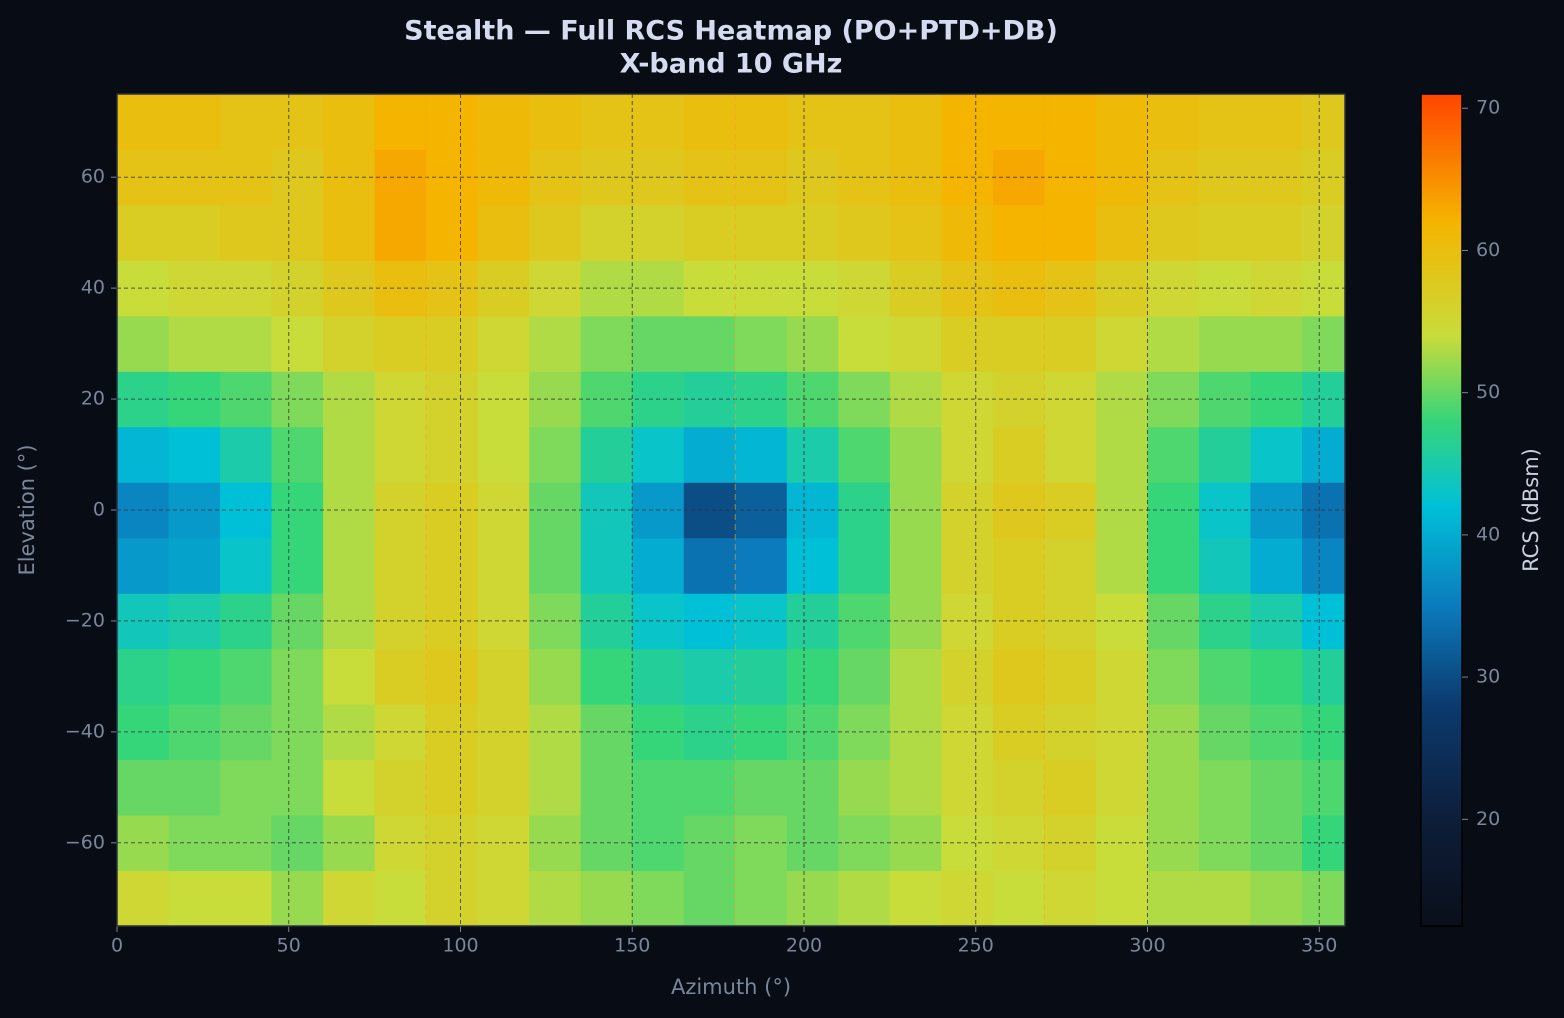 The image size is (1564, 1018). What do you see at coordinates (1319, 946) in the screenshot?
I see `x-tick-label: 350` at bounding box center [1319, 946].